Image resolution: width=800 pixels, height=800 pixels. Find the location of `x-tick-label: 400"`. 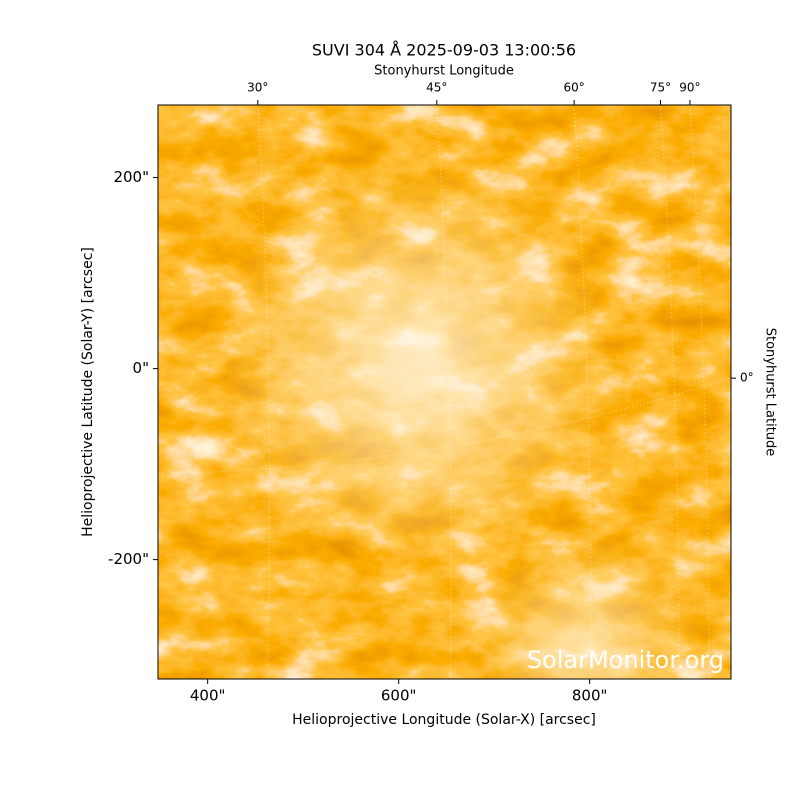

x-tick-label: 400" is located at coordinates (208, 696).